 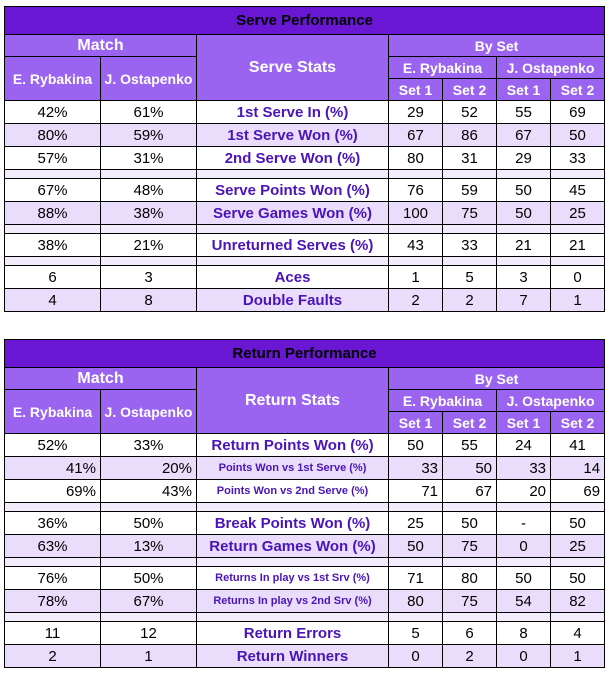 I want to click on serve-player1-set2-value: 33, so click(x=469, y=245).